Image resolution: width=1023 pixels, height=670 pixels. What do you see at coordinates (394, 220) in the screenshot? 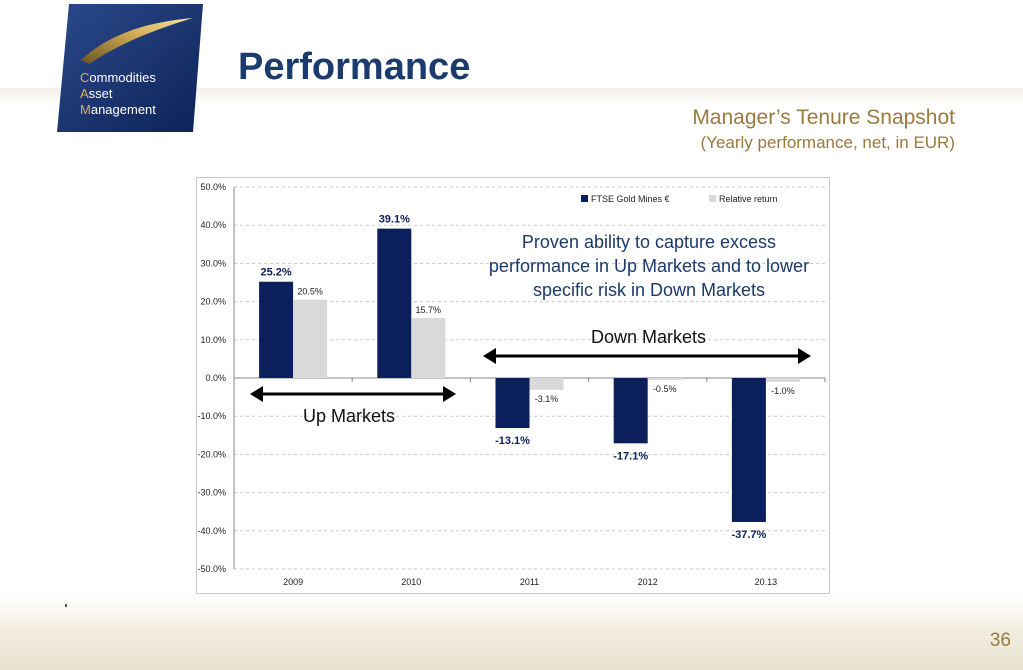
I see `data-label: 39.1%` at bounding box center [394, 220].